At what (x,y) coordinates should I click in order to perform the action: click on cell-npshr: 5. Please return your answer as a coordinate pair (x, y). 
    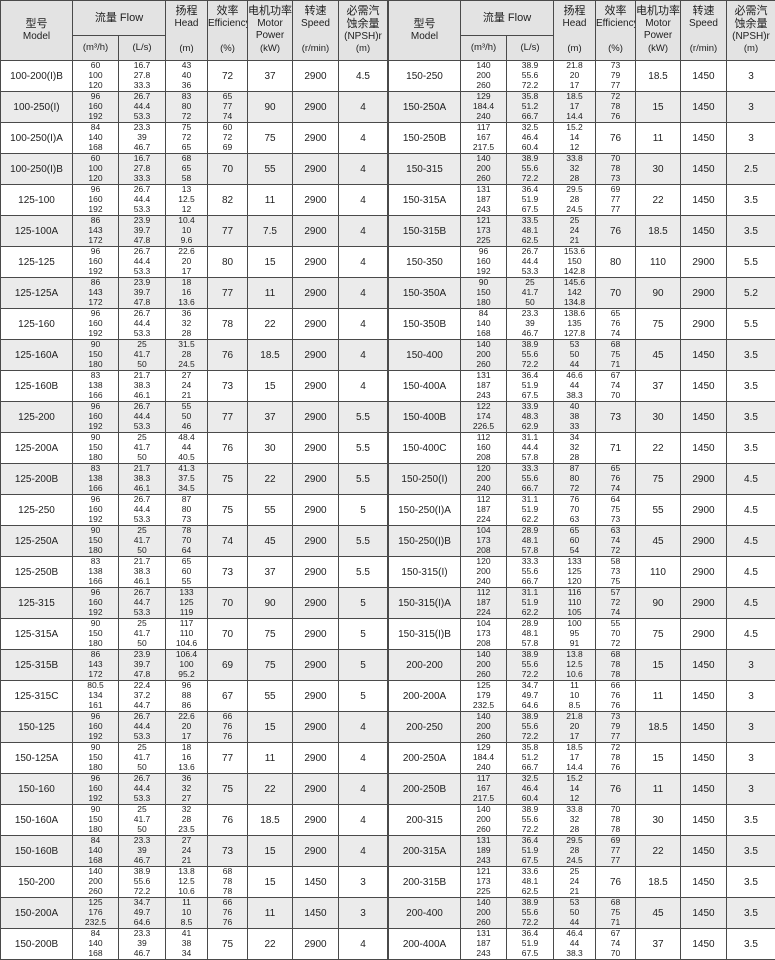
    Looking at the image, I should click on (363, 510).